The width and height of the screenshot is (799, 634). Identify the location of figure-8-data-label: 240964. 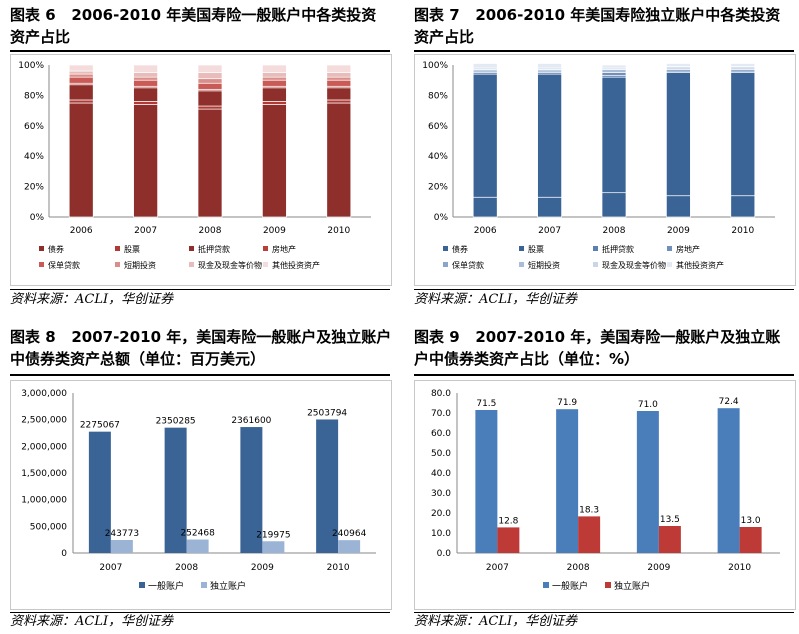
(349, 534).